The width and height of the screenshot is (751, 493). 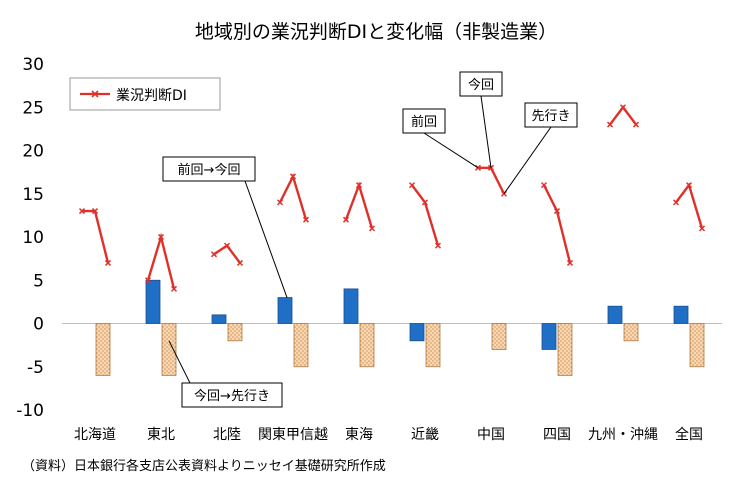 I want to click on y-tick-label: 10, so click(x=33, y=238).